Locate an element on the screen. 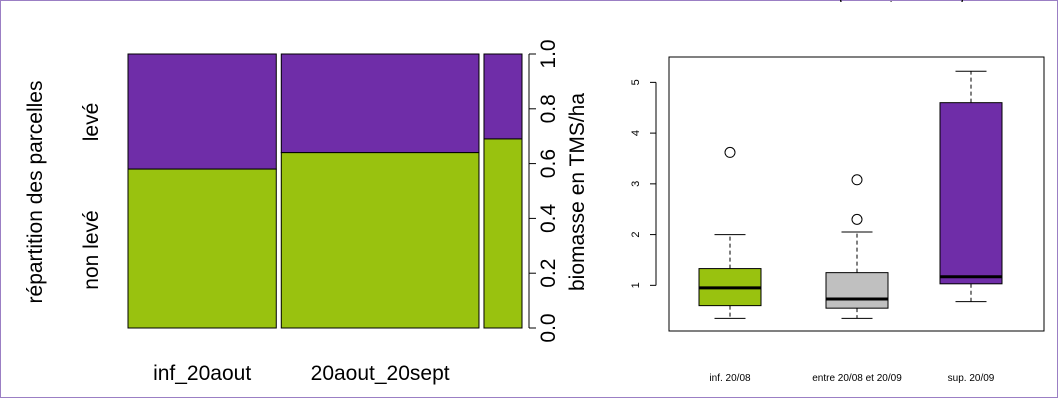 The width and height of the screenshot is (1058, 398). boxplot-category-label: inf. 20/08 is located at coordinates (730, 378).